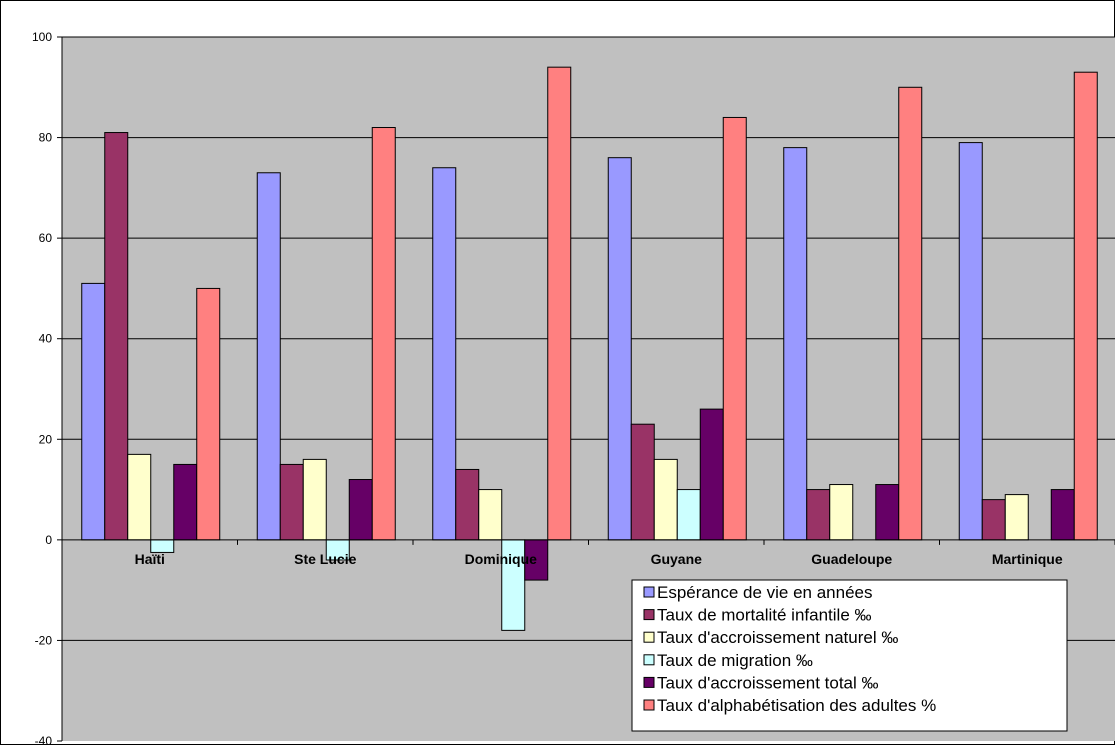 This screenshot has height=750, width=1115. Describe the element at coordinates (46, 439) in the screenshot. I see `y-tick-label: 20` at that location.